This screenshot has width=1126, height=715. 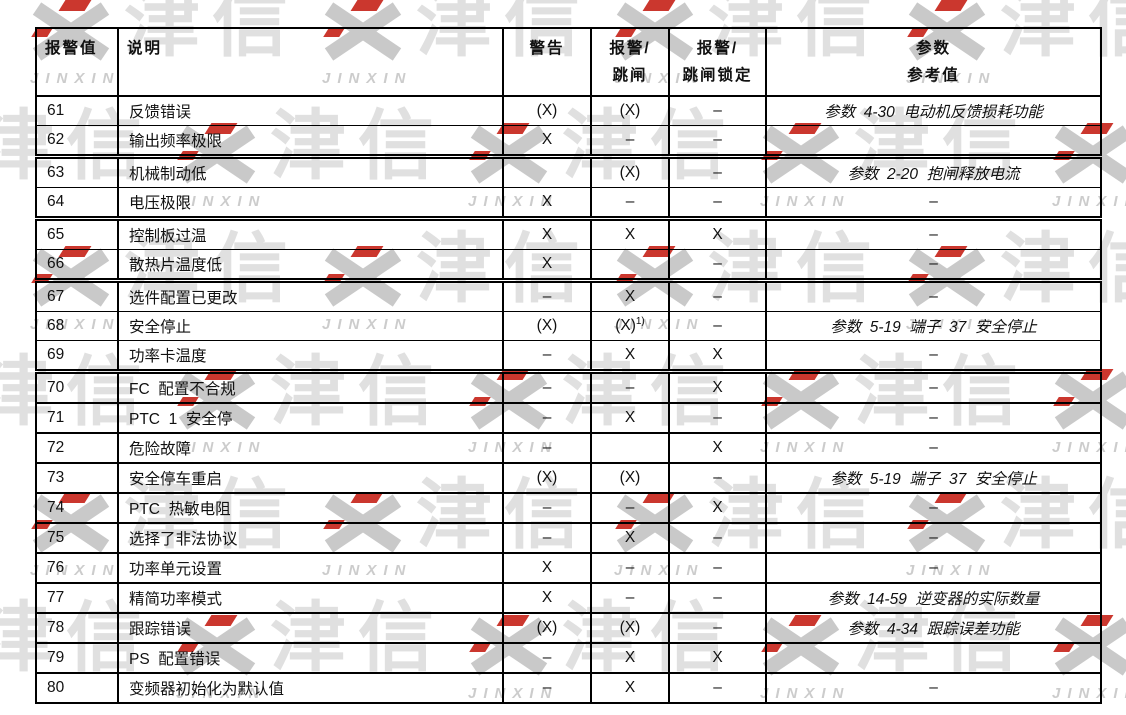 I want to click on cell-alarm-code: 67, so click(x=77, y=296).